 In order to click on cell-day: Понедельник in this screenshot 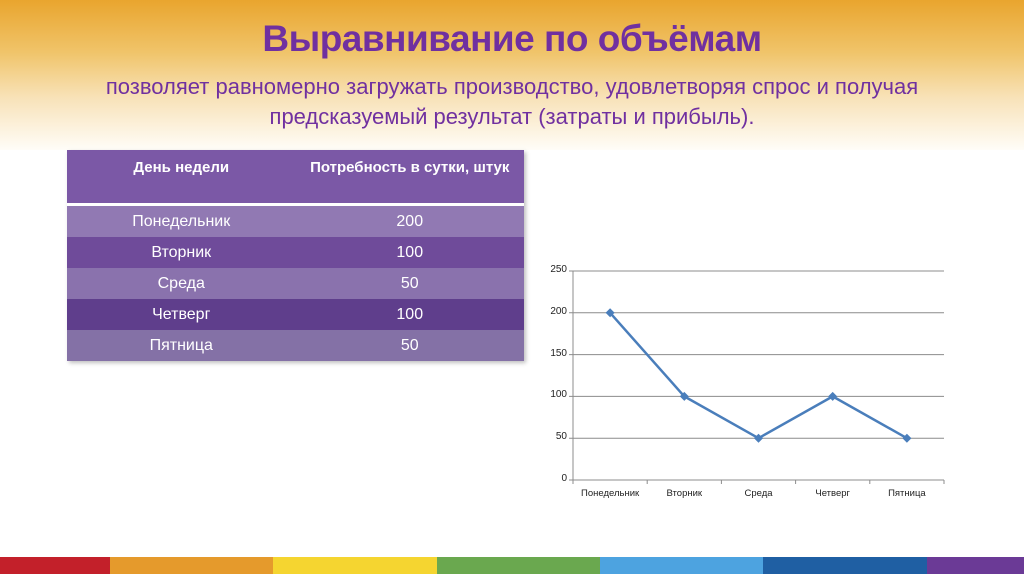, I will do `click(181, 221)`.